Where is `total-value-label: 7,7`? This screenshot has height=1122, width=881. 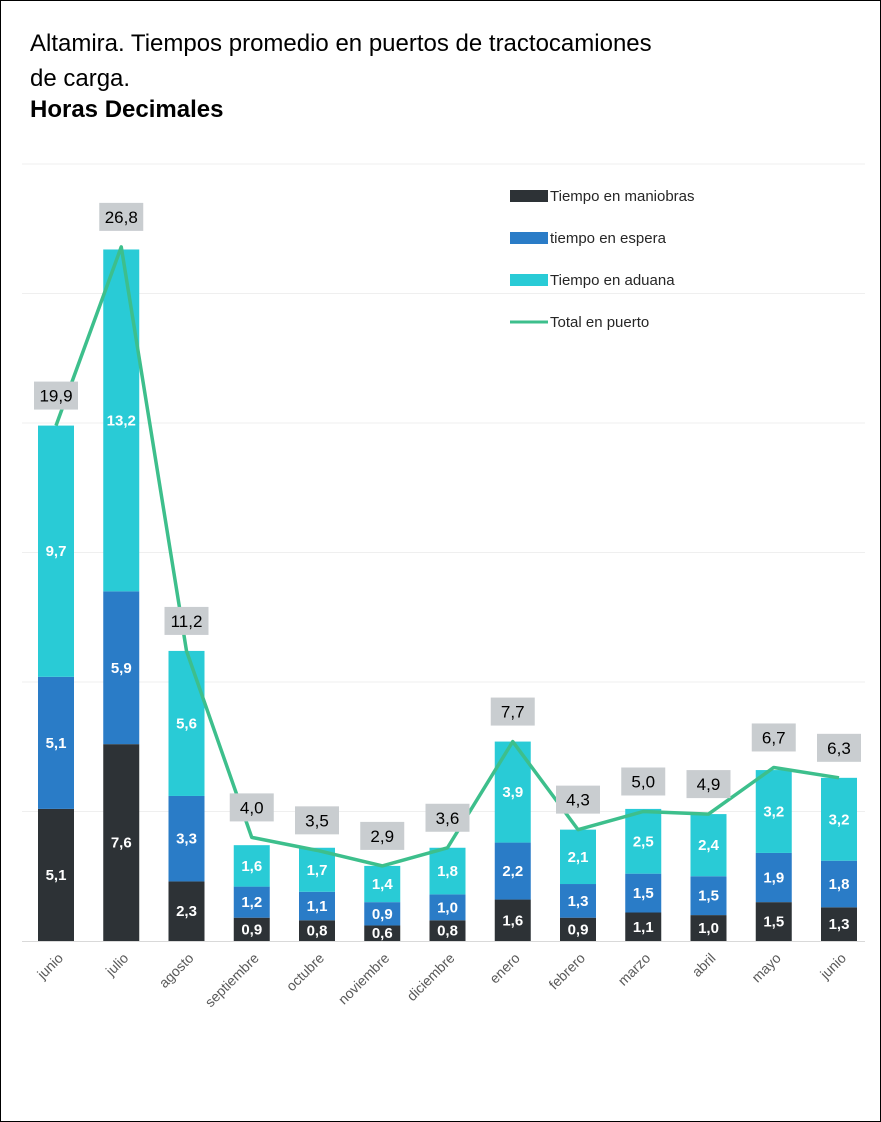
total-value-label: 7,7 is located at coordinates (513, 712).